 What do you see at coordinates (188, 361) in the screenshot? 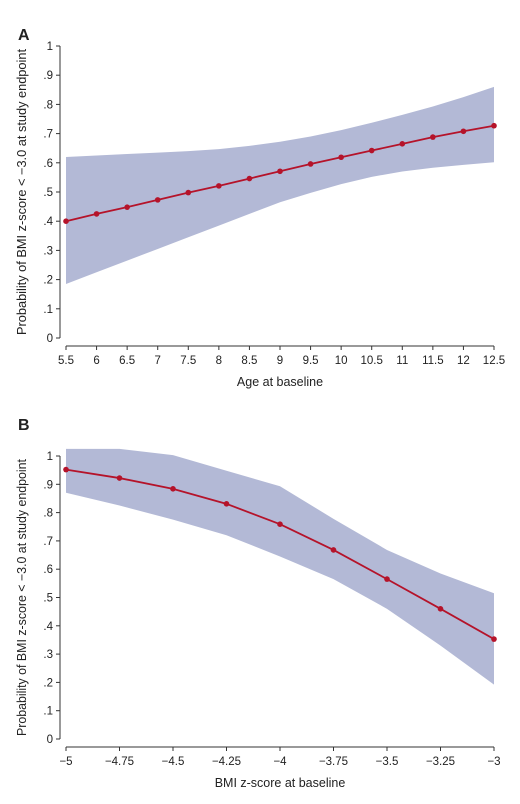
I see `x-tick-label: 7.5` at bounding box center [188, 361].